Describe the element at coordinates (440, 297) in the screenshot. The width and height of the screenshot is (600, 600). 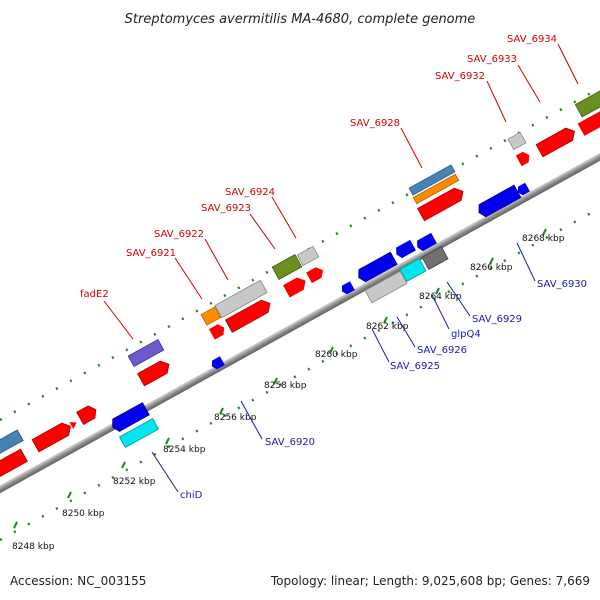
I see `tick-label: 8264 kbp` at that location.